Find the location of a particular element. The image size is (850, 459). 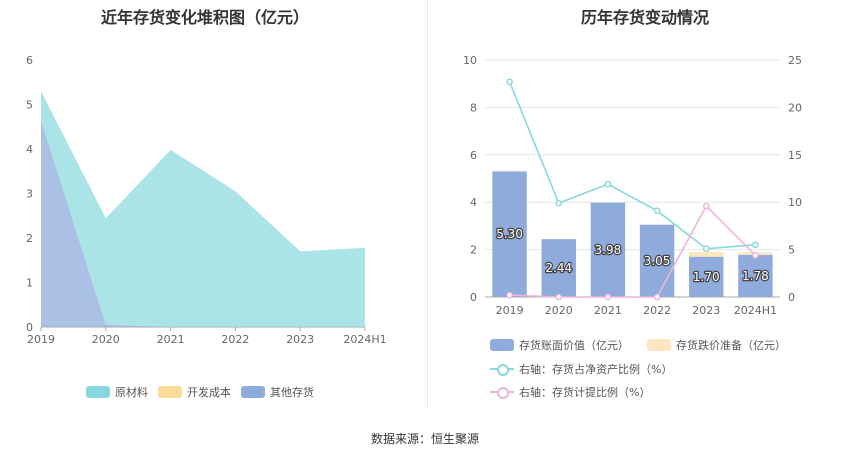

legend-item-book-value: 存货账面价值（亿元） is located at coordinates (559, 345).